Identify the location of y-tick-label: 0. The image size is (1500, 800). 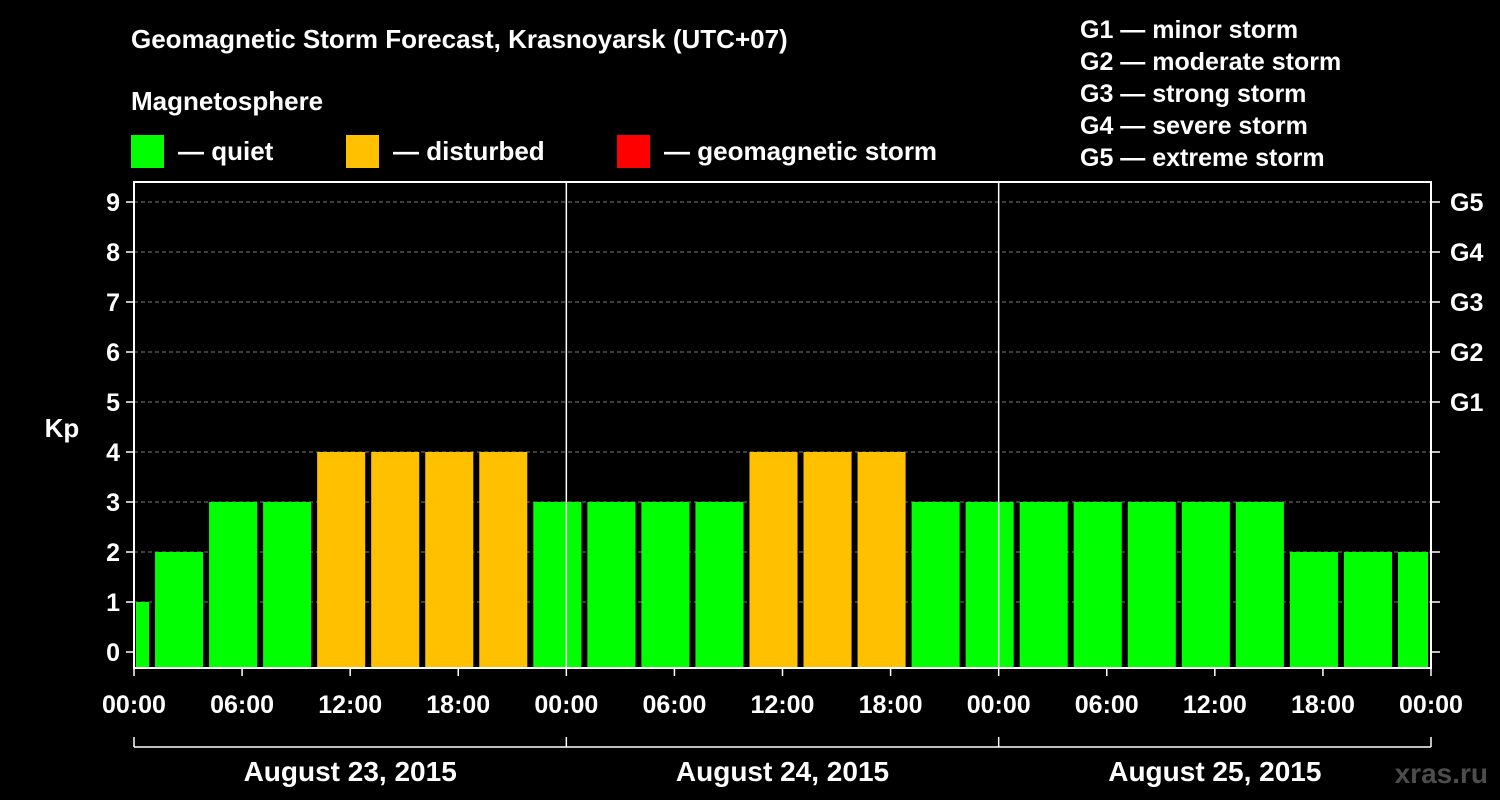
(113, 653).